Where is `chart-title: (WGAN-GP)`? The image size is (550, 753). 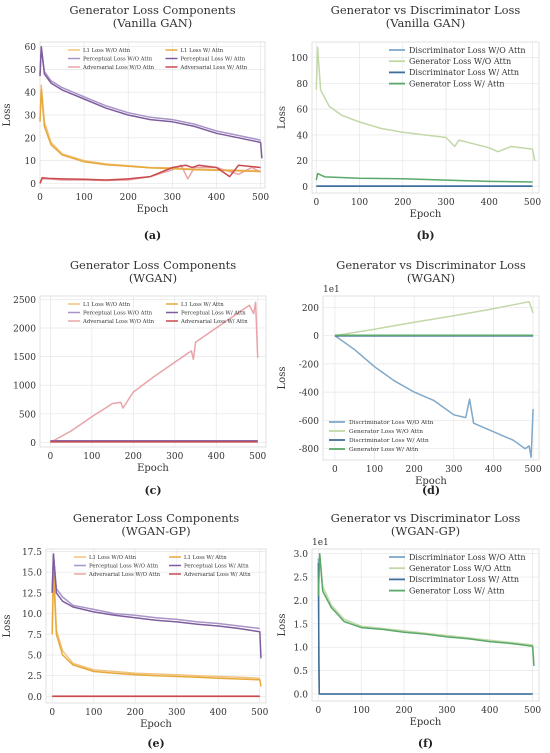 chart-title: (WGAN-GP) is located at coordinates (155, 531).